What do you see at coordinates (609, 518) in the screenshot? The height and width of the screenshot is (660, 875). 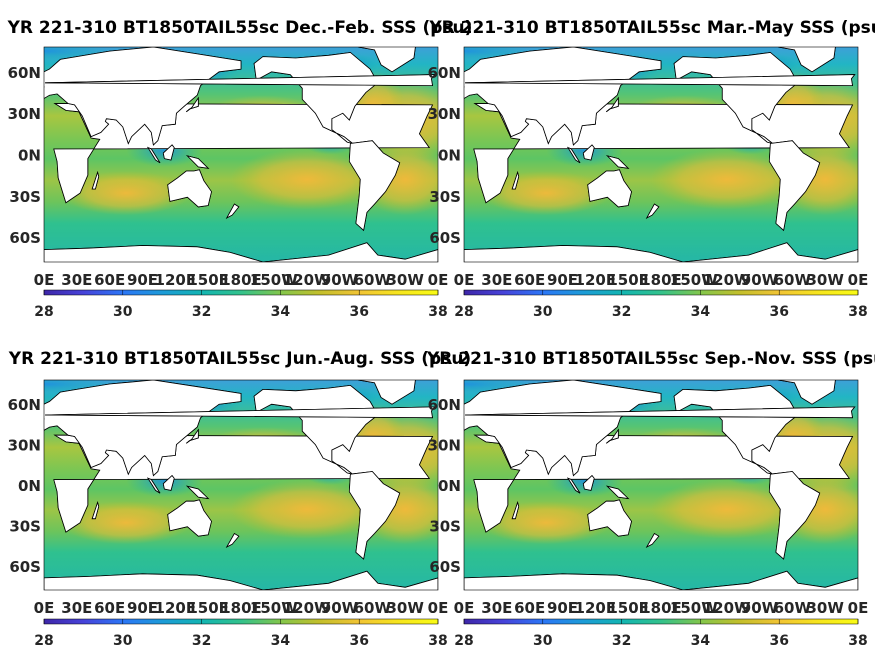 I see `continent-australia` at bounding box center [609, 518].